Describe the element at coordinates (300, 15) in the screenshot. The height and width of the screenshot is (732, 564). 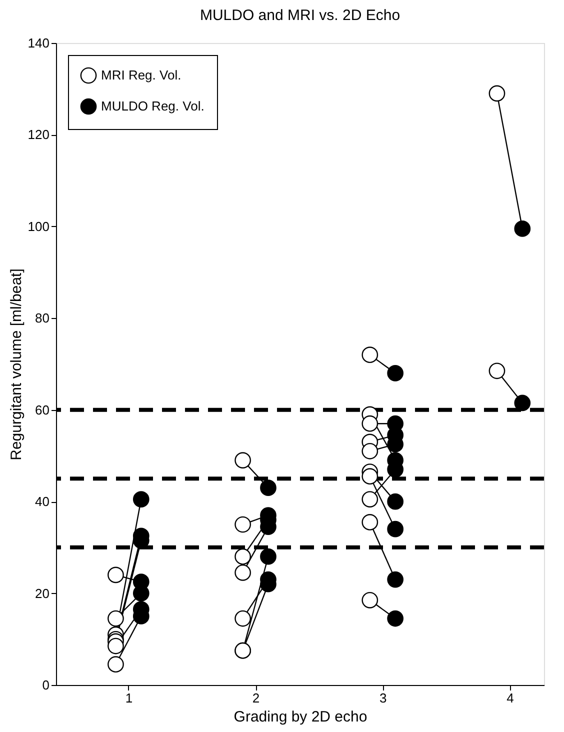
I see `chart-title: MULDO and MRI vs. 2D Echo` at that location.